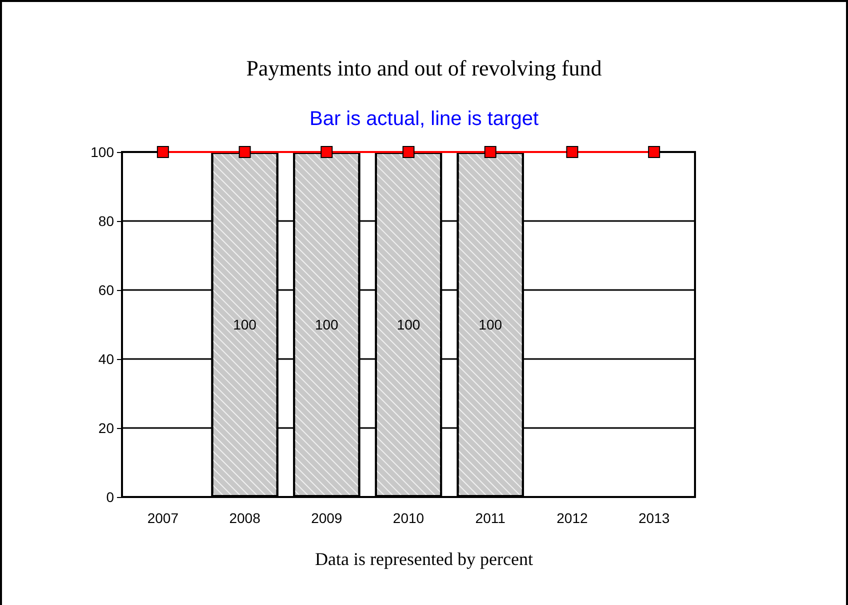 This screenshot has height=605, width=848. I want to click on text: Data is represented by percent, so click(424, 559).